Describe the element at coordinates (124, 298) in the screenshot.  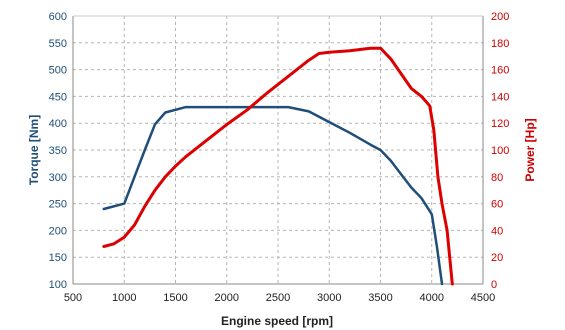
I see `x-tick-label: 1000` at that location.